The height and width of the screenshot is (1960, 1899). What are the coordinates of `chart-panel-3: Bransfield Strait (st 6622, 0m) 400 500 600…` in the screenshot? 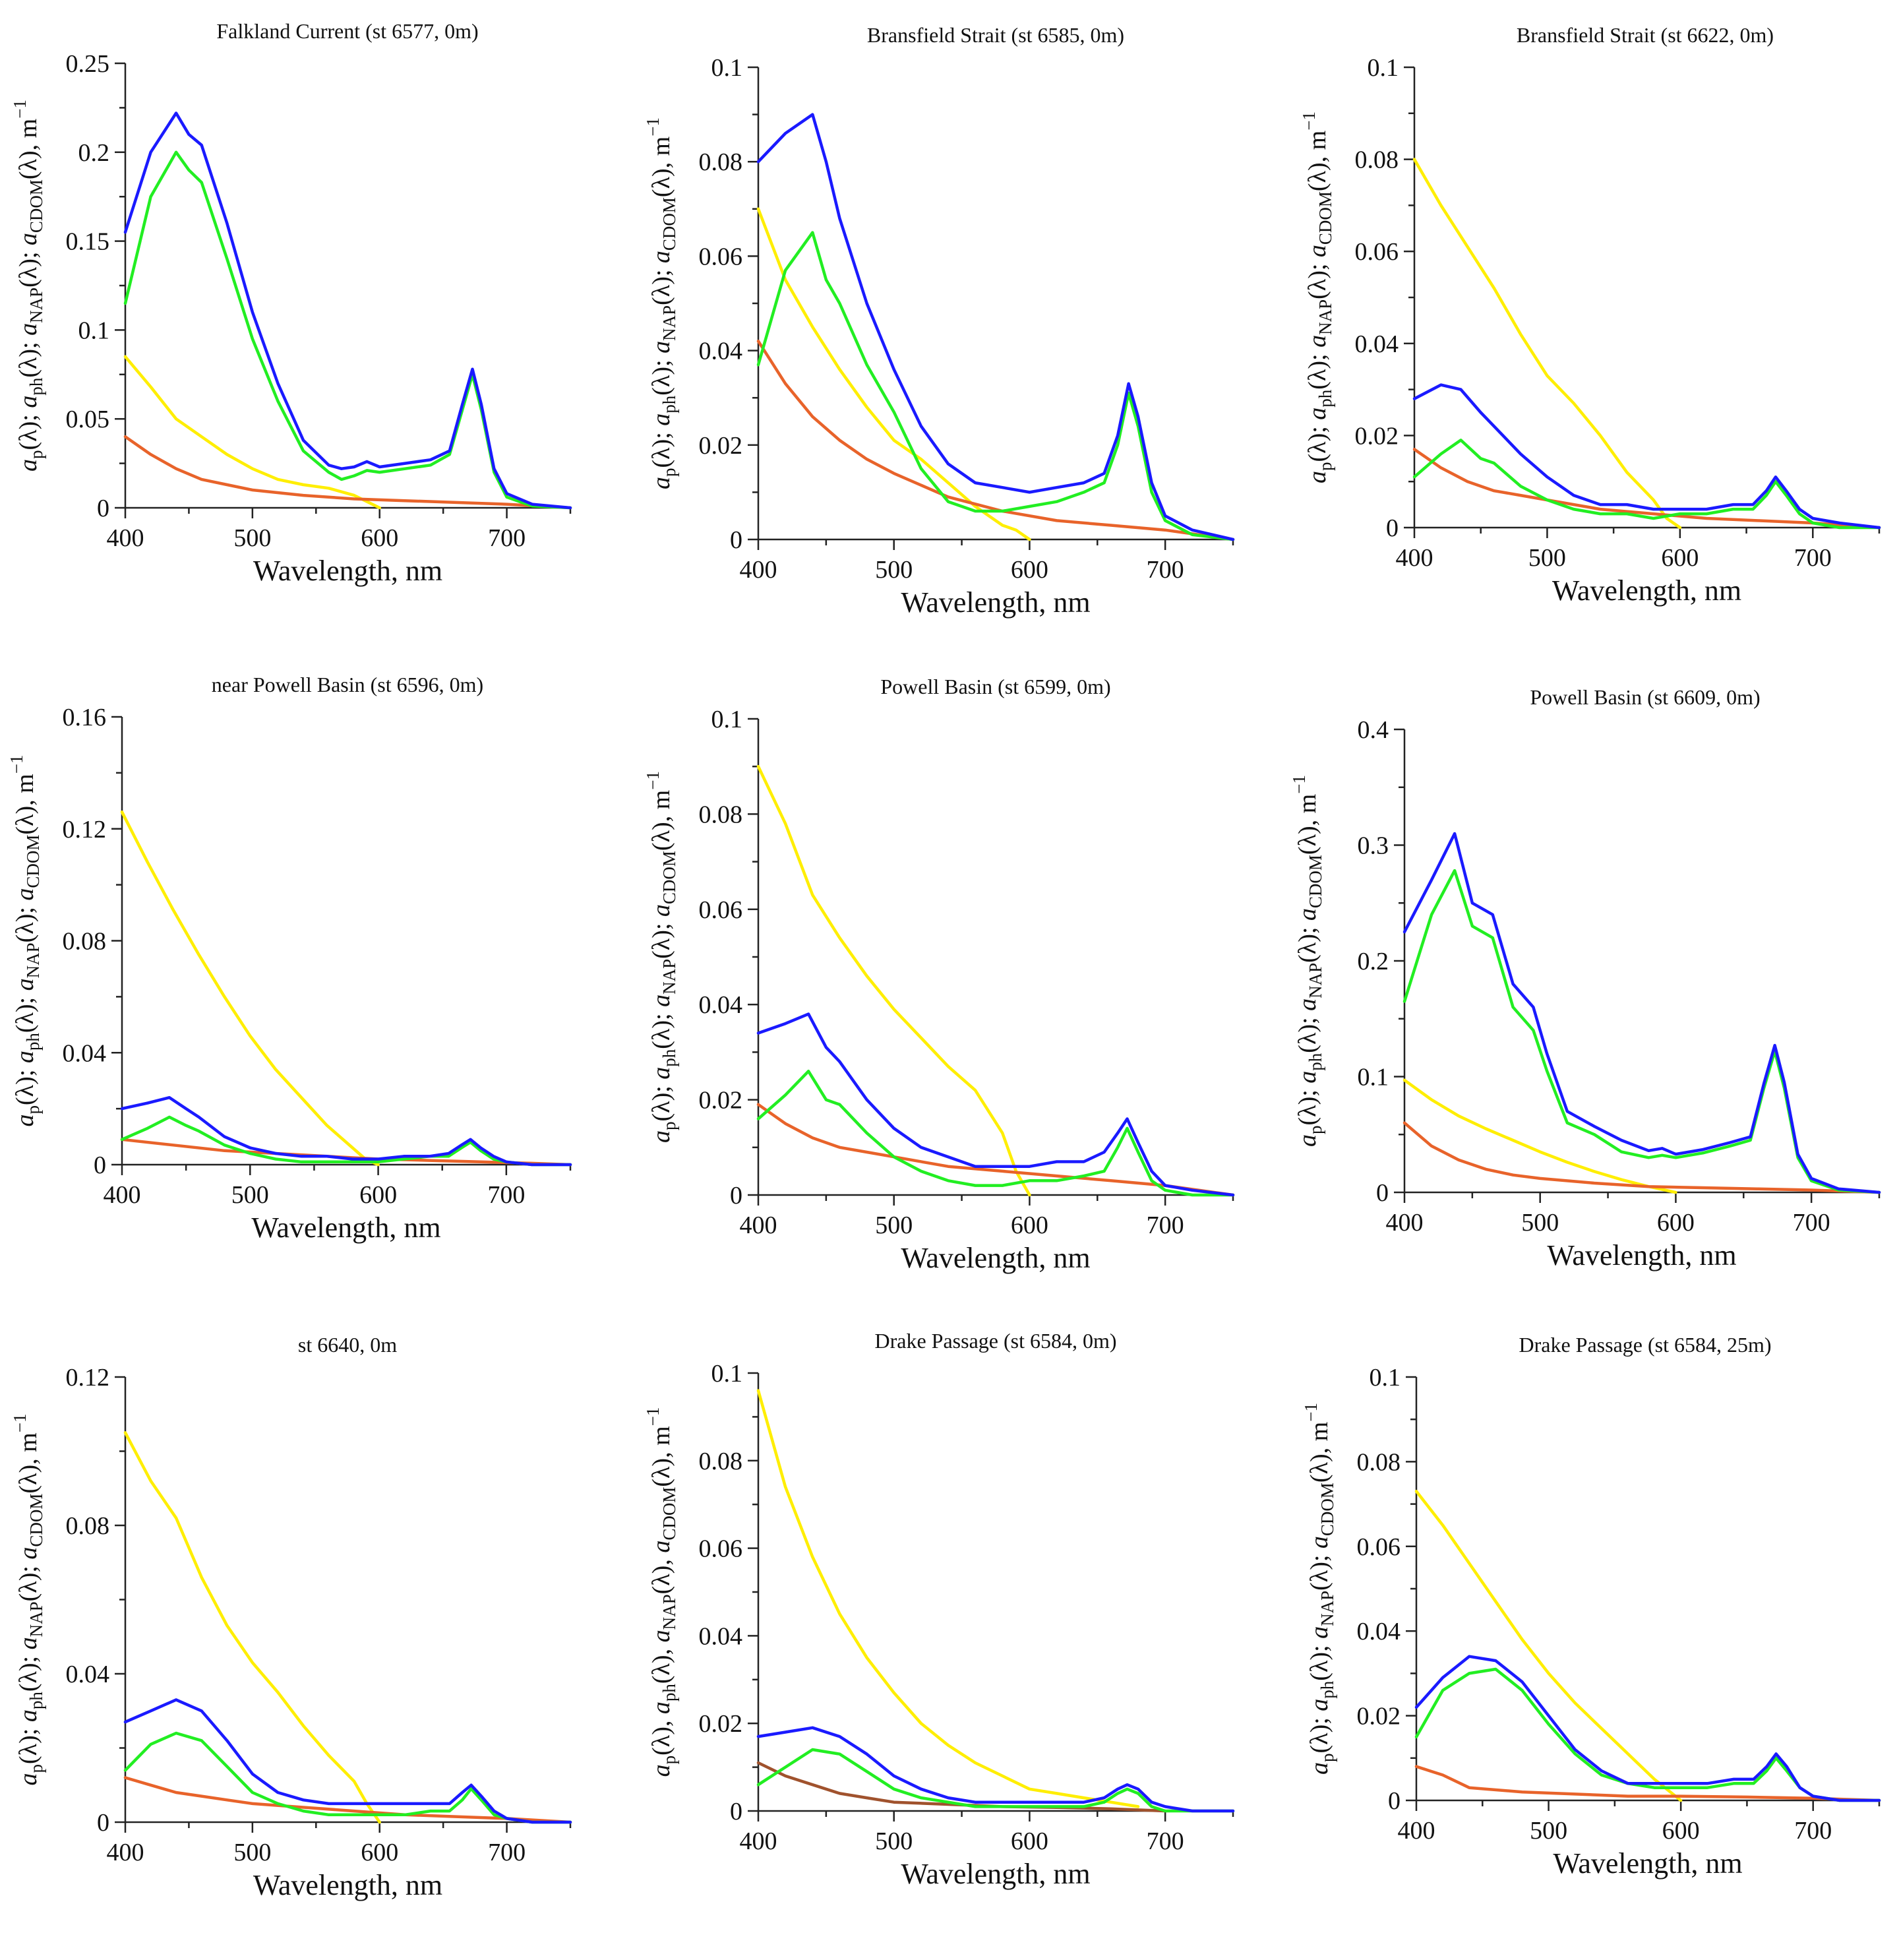 It's located at (1590, 315).